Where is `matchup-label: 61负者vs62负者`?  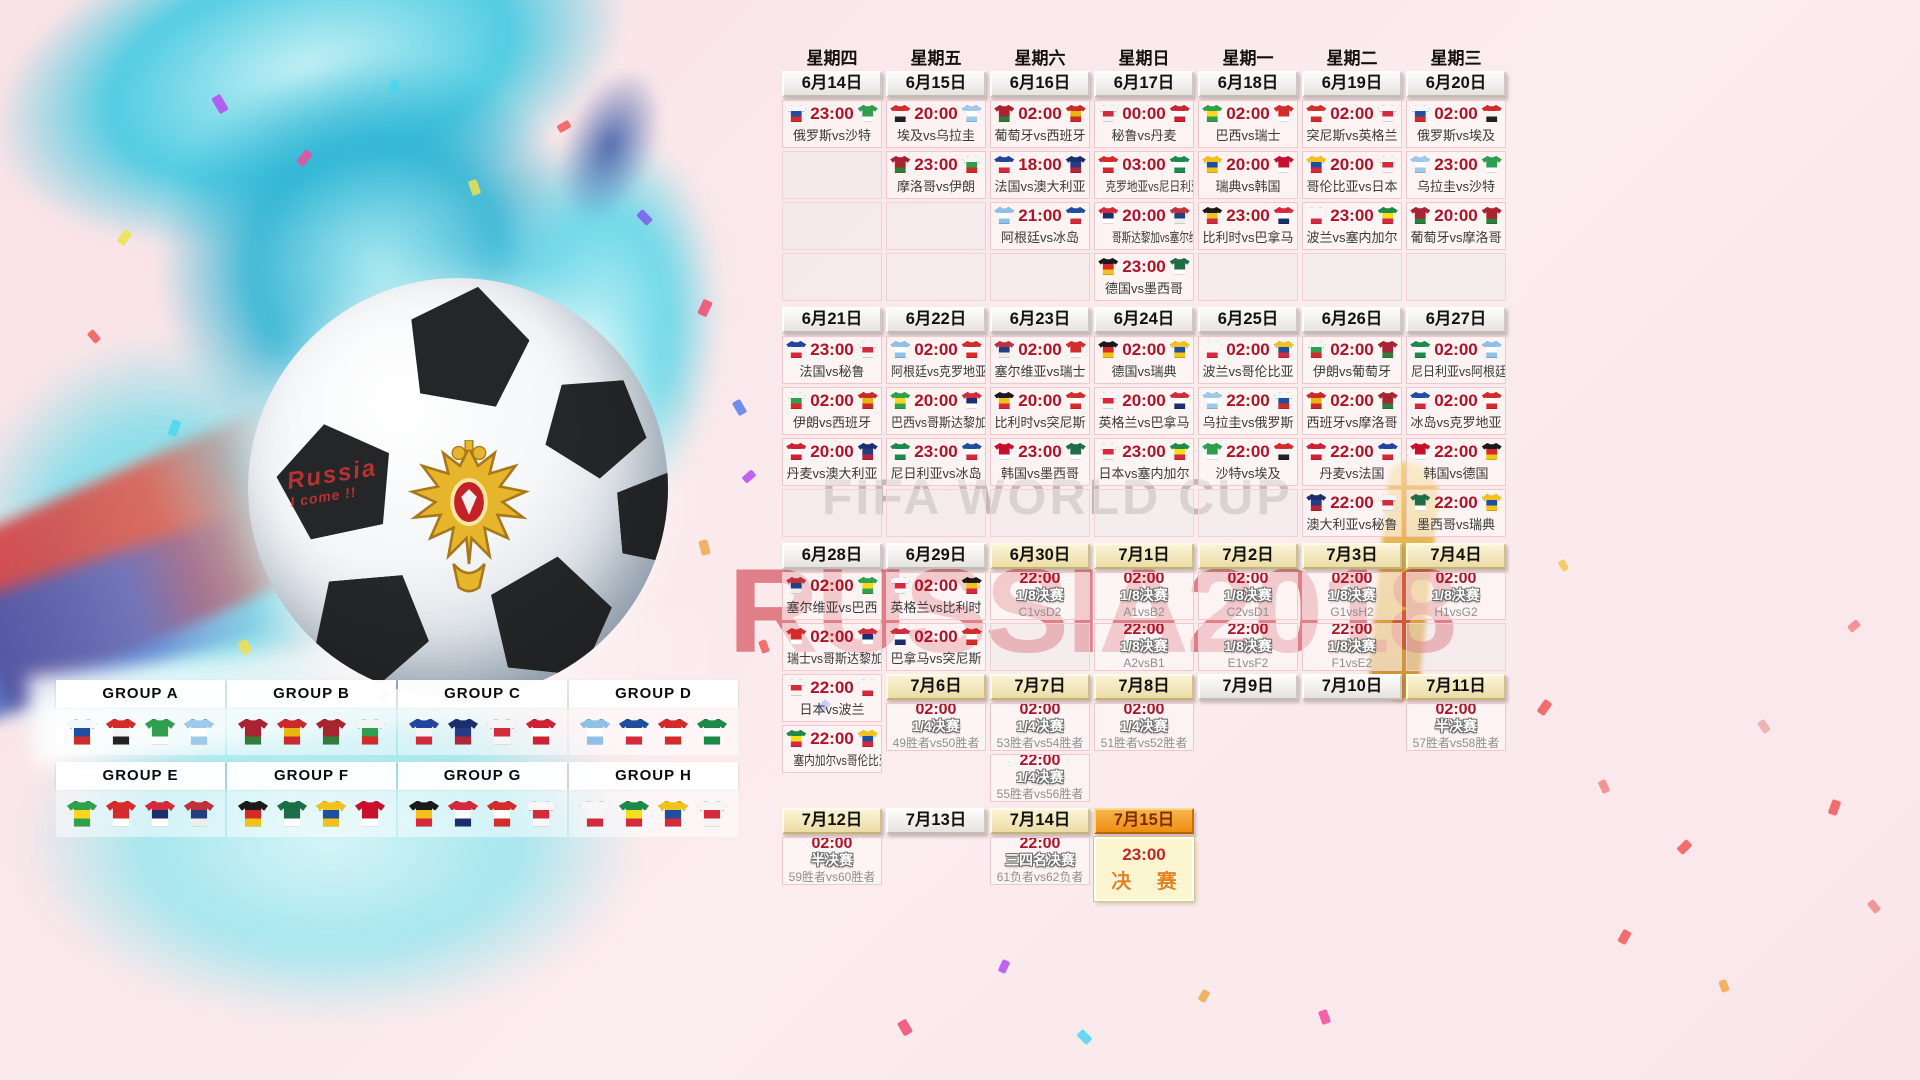 matchup-label: 61负者vs62负者 is located at coordinates (1040, 877).